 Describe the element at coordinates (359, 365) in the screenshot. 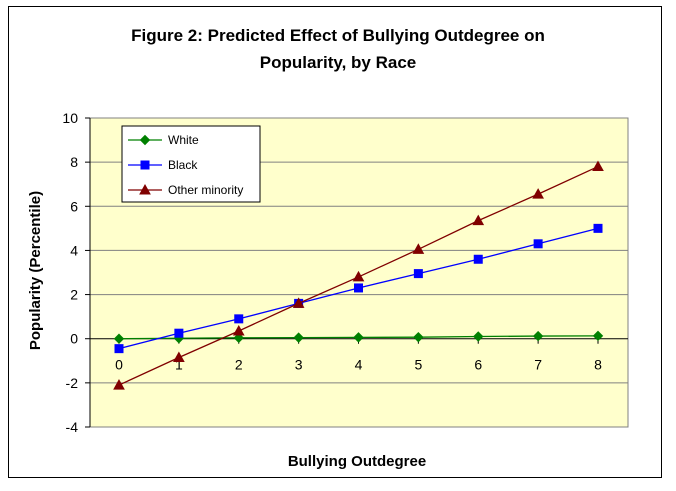

I see `x-tick-label: 4` at that location.